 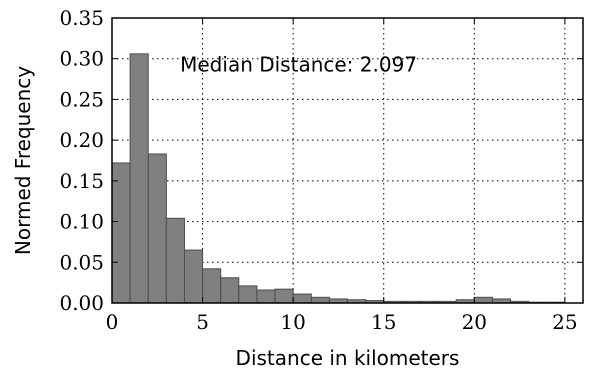 I want to click on y-tick-label: 0.35, so click(x=81, y=18).